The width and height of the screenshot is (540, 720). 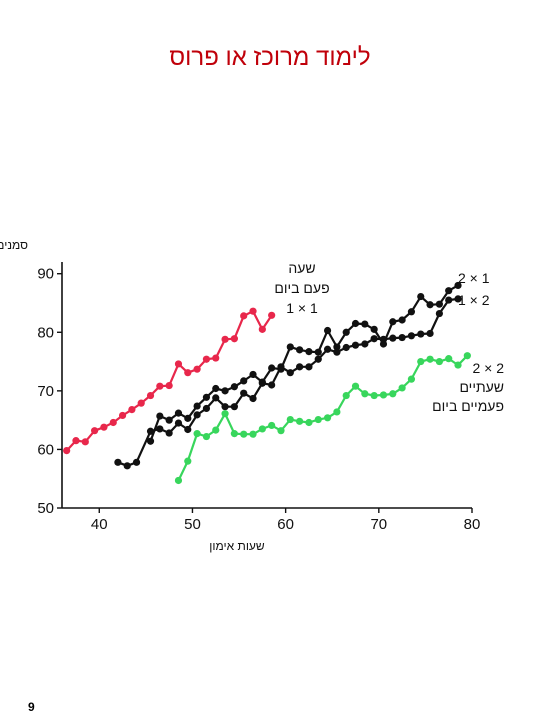 I want to click on slide-title: לימוד מרוכז או פרוס, so click(x=270, y=57).